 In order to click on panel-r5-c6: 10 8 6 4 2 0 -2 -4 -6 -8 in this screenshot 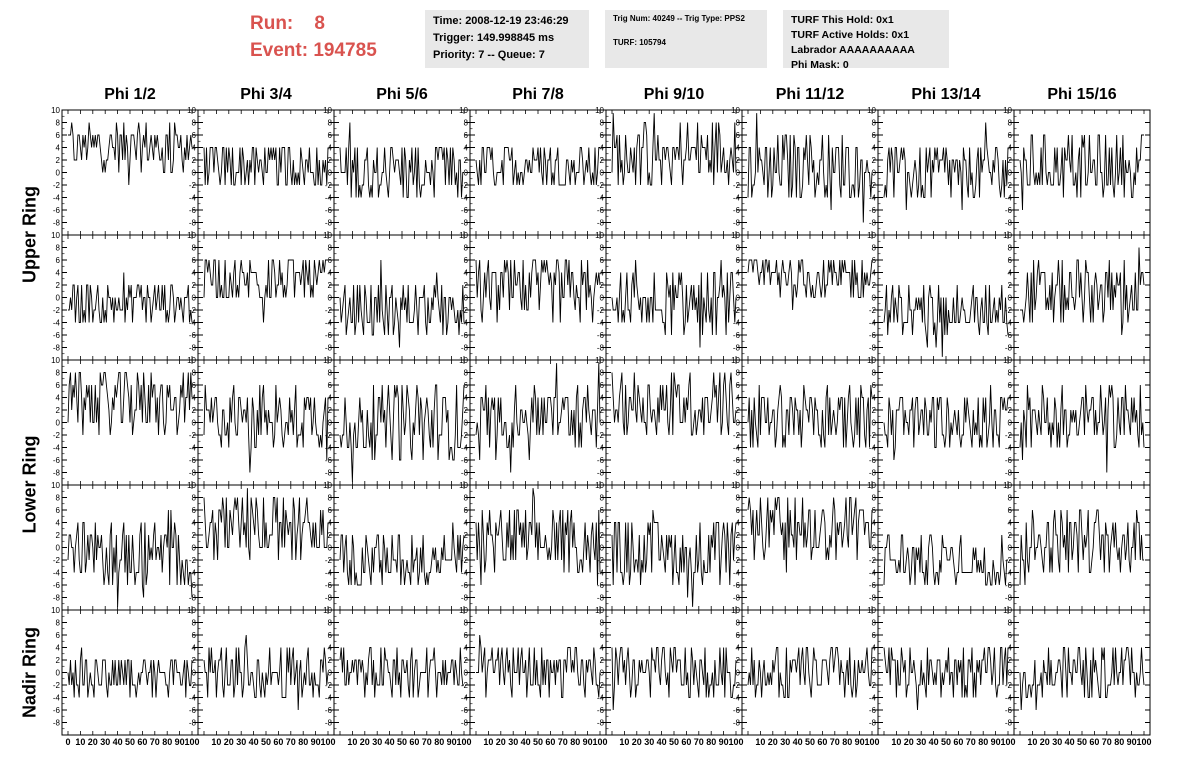, I will do `click(805, 671)`.